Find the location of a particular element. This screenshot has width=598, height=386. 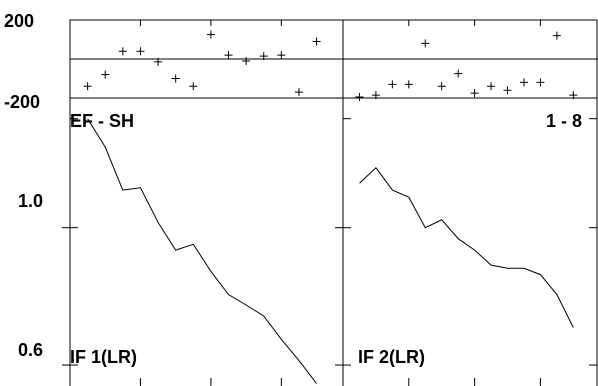

baseline-label: EF - SH is located at coordinates (102, 121).